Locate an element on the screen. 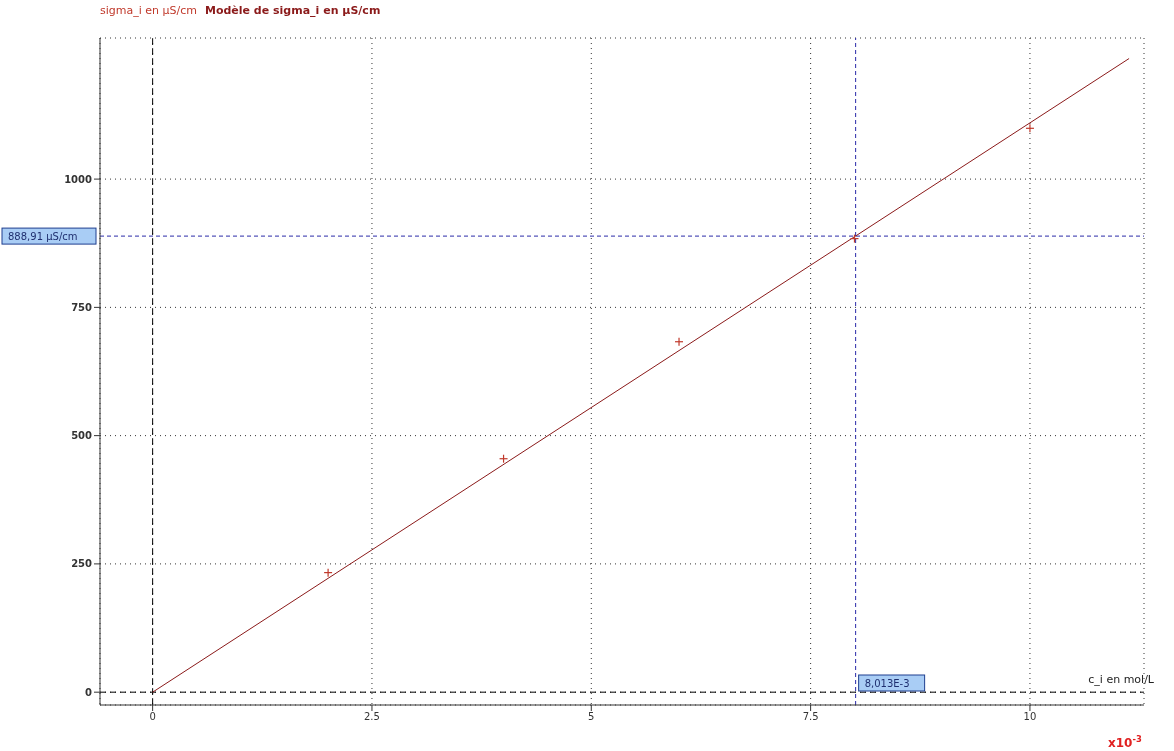  x-tick-label: 10 is located at coordinates (1030, 717).